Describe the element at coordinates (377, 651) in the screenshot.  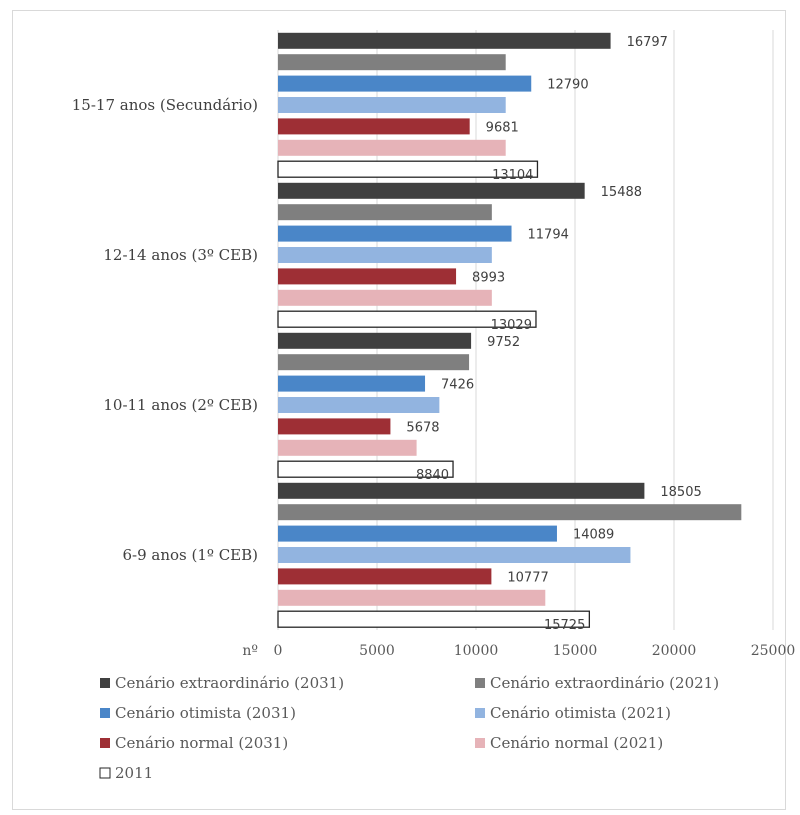
I see `x-tick-label: 5000` at that location.